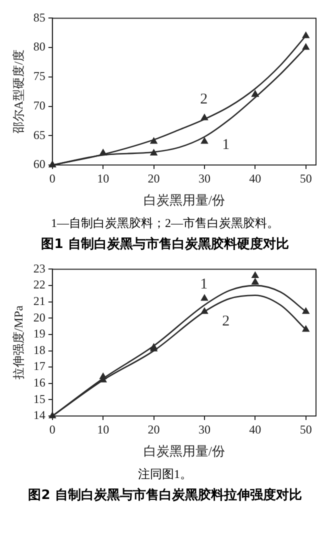 The image size is (330, 555). I want to click on y-tick-label: 15, so click(39, 399).